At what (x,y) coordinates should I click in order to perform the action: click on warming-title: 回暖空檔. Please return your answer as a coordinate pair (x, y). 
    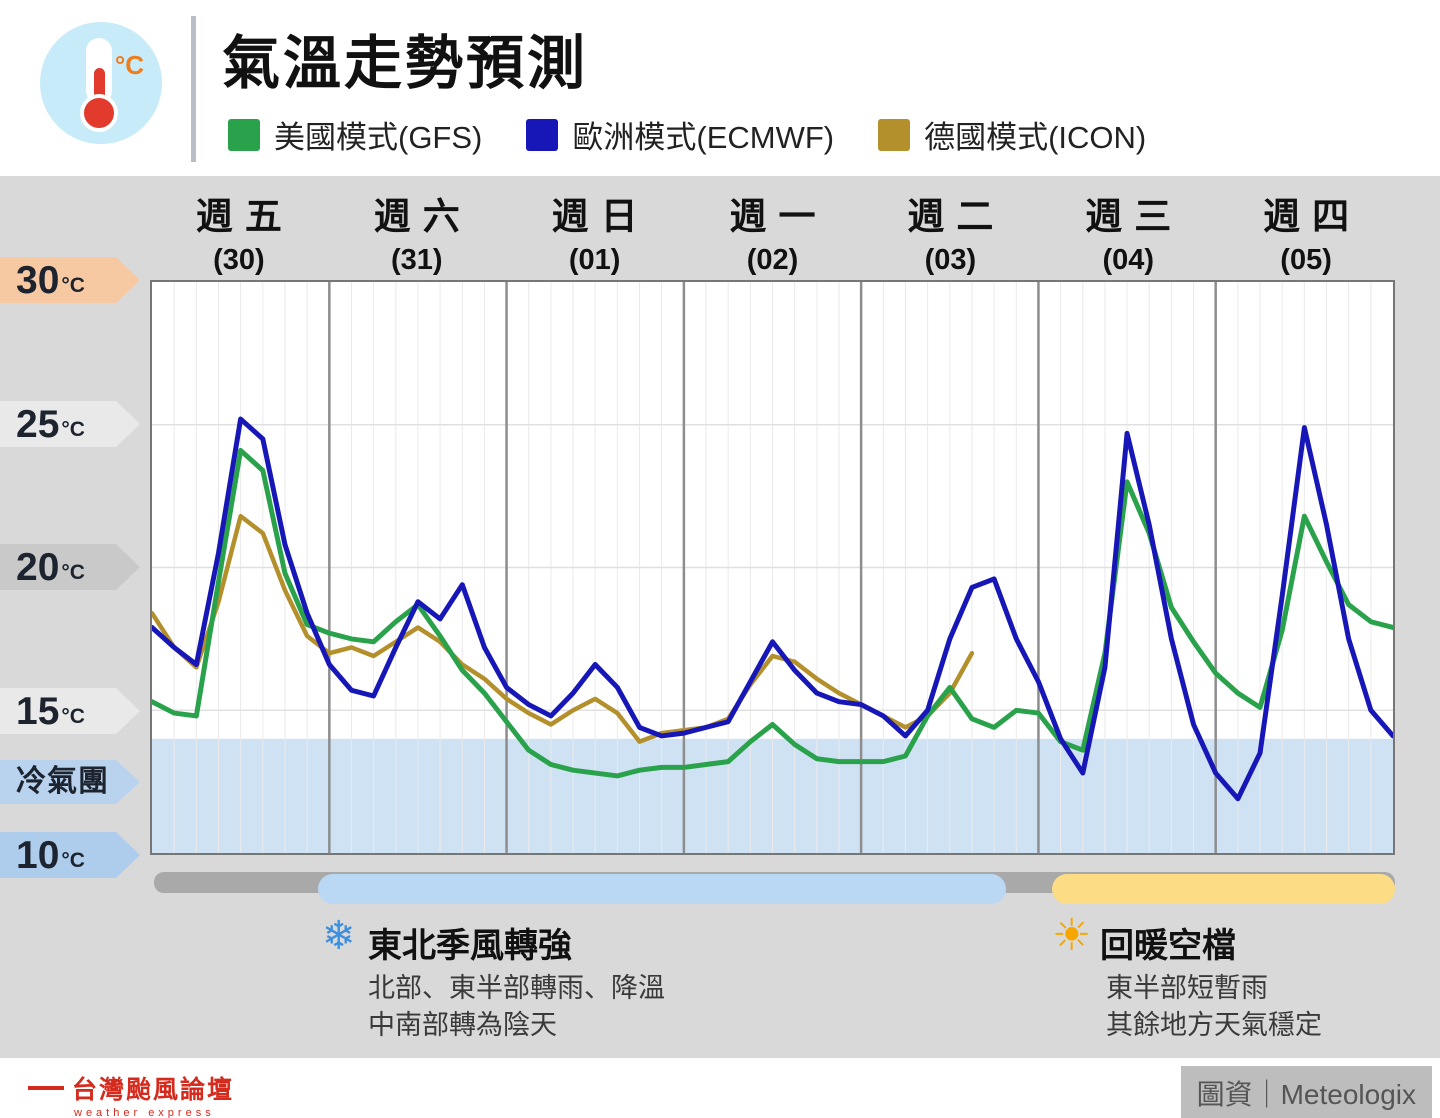
    Looking at the image, I should click on (1168, 946).